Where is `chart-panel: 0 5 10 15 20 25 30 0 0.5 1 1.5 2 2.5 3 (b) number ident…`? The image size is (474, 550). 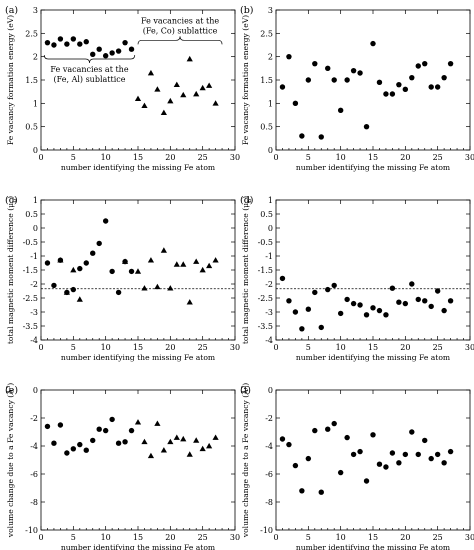 chart-panel: 0 5 10 15 20 25 30 0 0.5 1 1.5 2 2.5 3 (b) number ident… is located at coordinates (357, 88).